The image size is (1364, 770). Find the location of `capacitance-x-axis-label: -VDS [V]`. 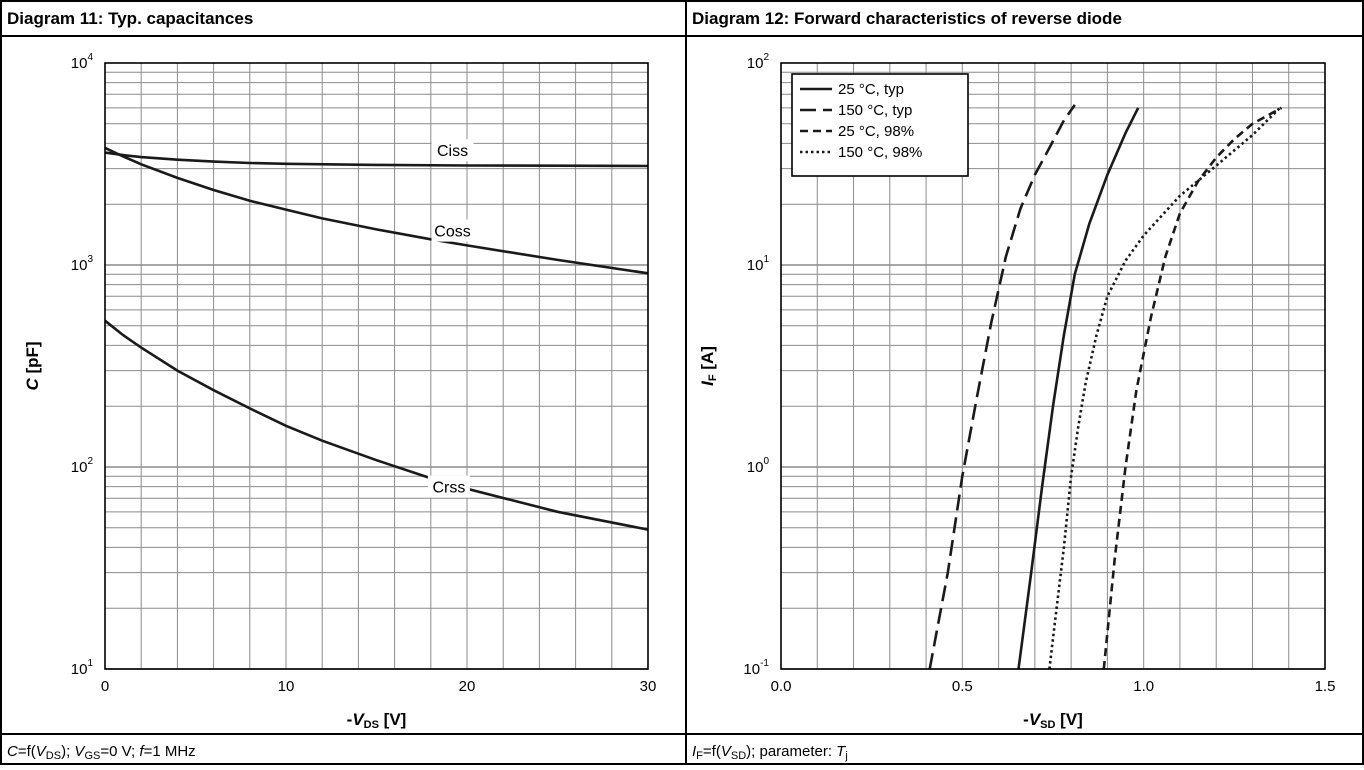

capacitance-x-axis-label: -VDS [V] is located at coordinates (377, 720).